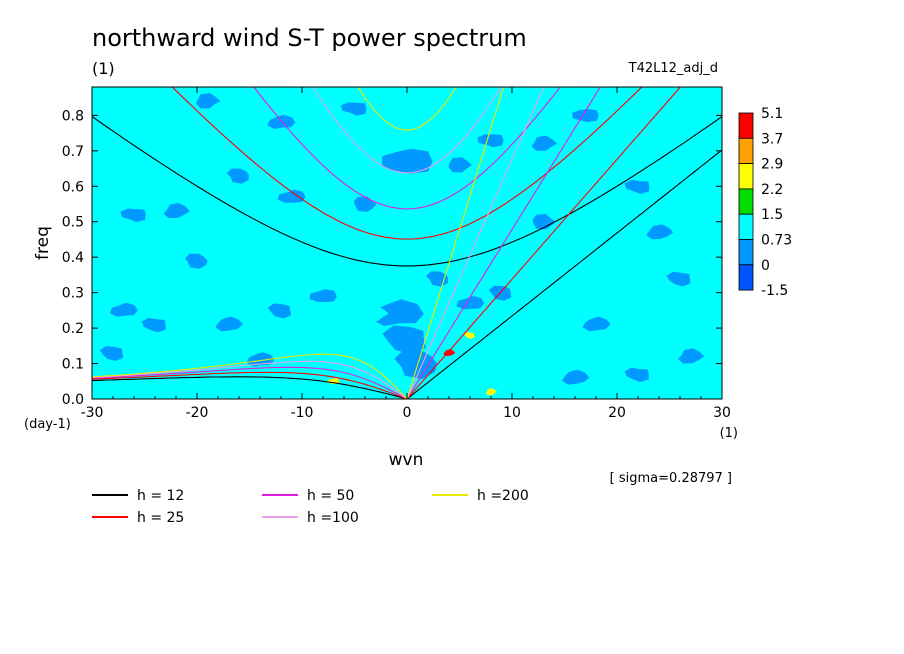 This screenshot has height=654, width=904. What do you see at coordinates (512, 413) in the screenshot?
I see `x-tick-label: 10` at bounding box center [512, 413].